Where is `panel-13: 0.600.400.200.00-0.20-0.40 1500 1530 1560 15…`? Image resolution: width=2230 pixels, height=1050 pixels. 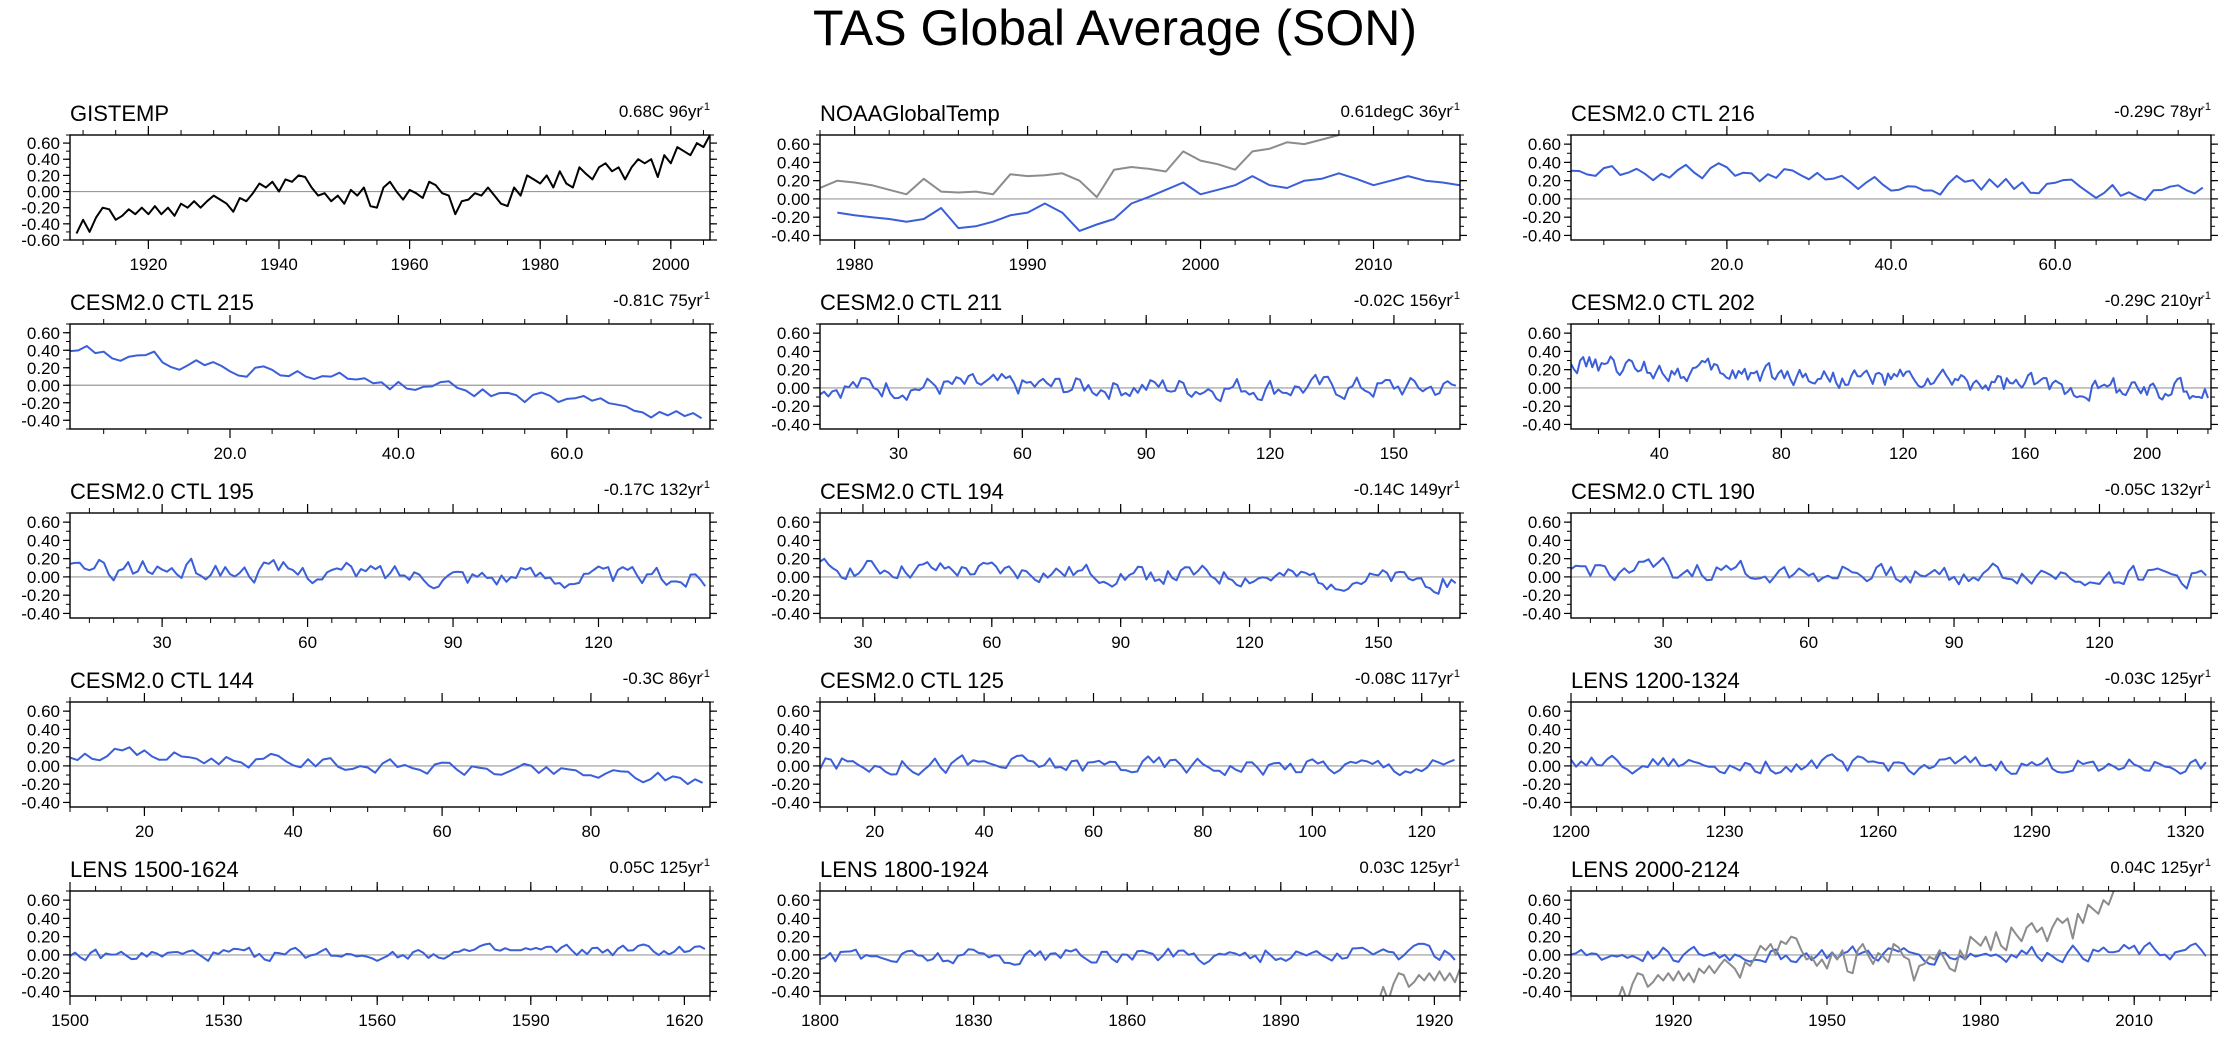
panel-13: 0.600.400.200.00-0.20-0.40 1500 1530 1560 15… is located at coordinates (369, 943).